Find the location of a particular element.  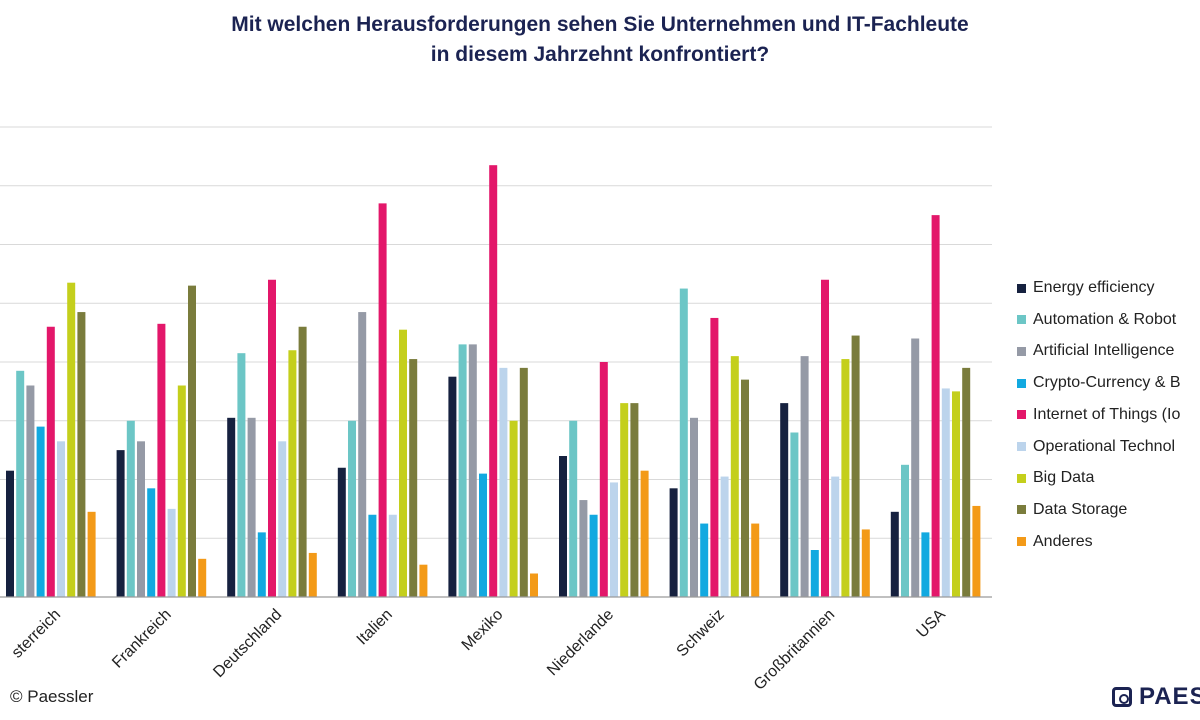

legend-item: Operational Technol is located at coordinates (1096, 447).